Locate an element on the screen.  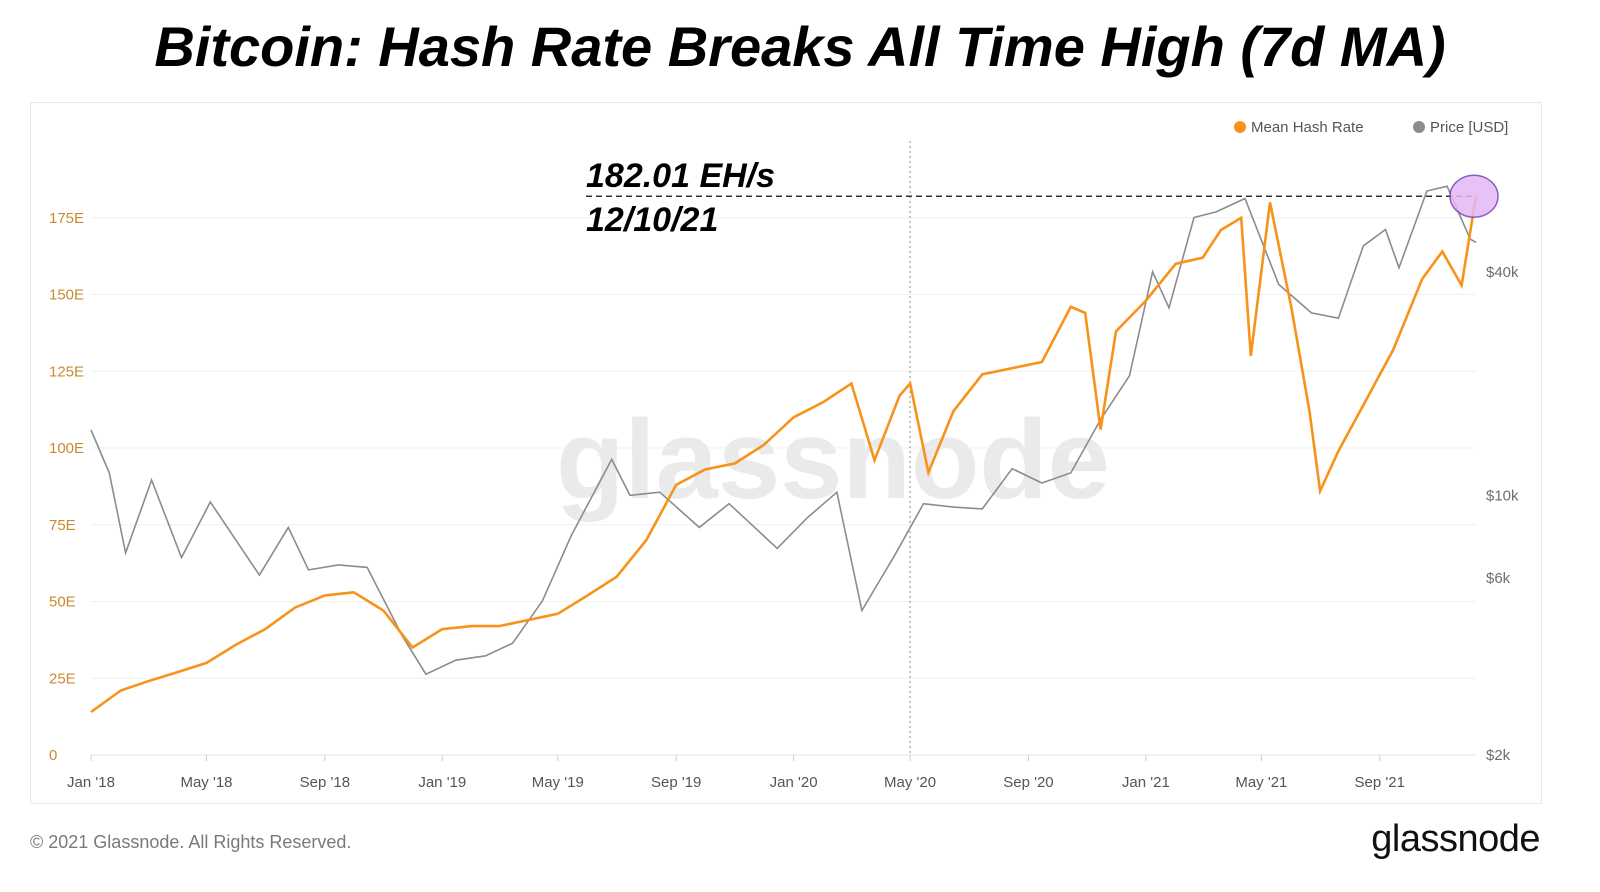
copyright-text: © 2021 Glassnode. All Rights Reserved. is located at coordinates (191, 842).